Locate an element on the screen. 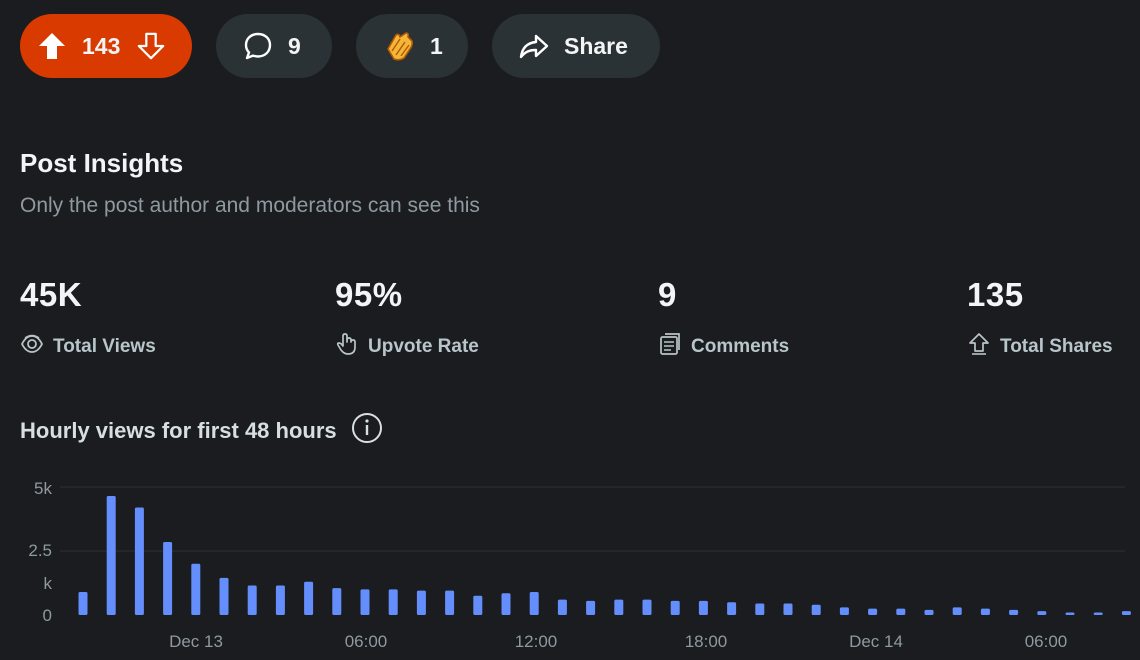 Image resolution: width=1140 pixels, height=660 pixels. eye-icon is located at coordinates (36, 347).